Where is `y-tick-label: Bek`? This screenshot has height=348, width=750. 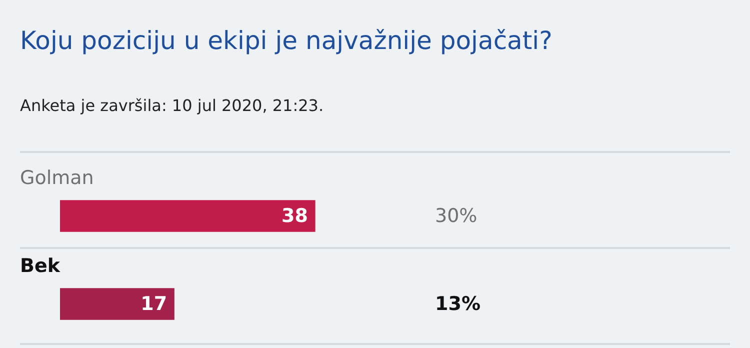 y-tick-label: Bek is located at coordinates (40, 265).